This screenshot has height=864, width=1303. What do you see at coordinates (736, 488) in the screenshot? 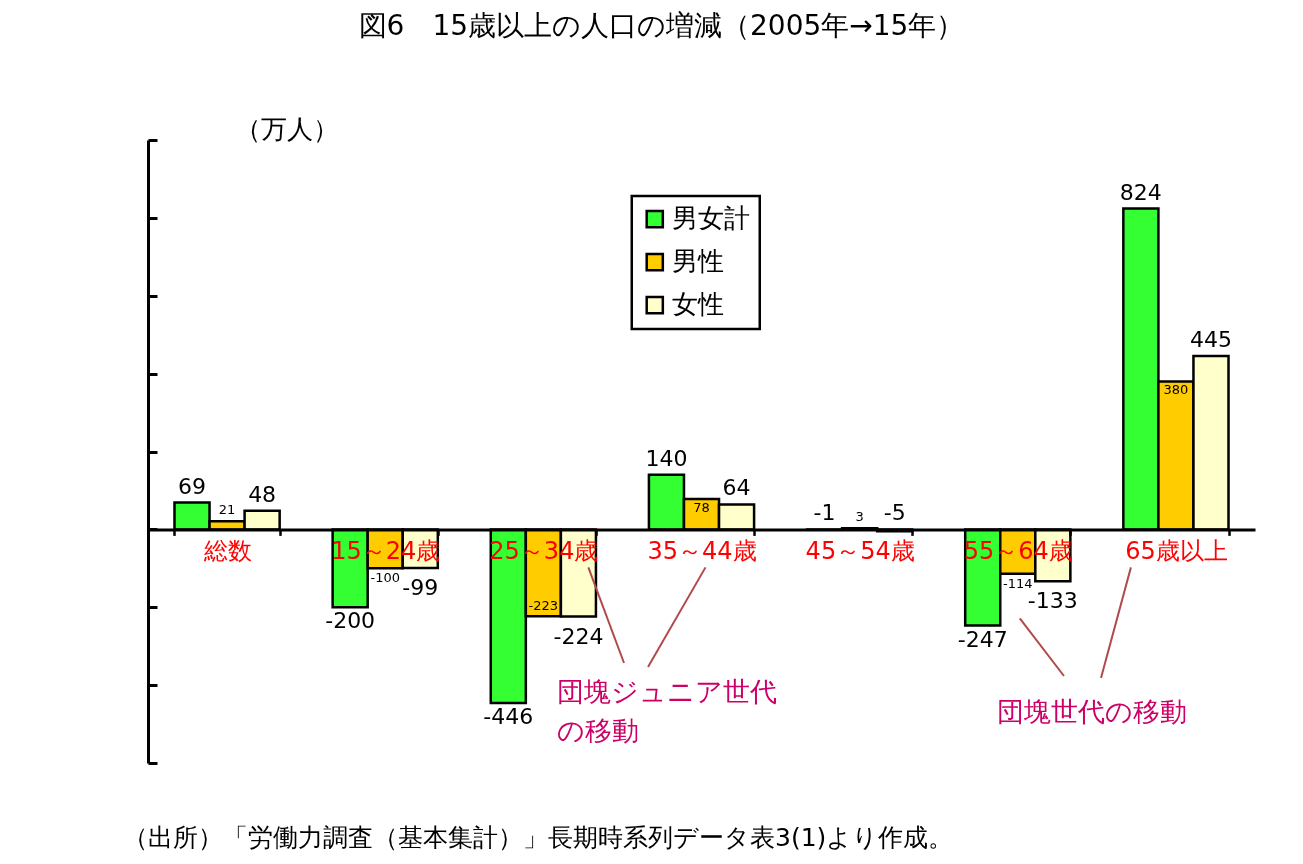
I see `data-label: 64` at bounding box center [736, 488].